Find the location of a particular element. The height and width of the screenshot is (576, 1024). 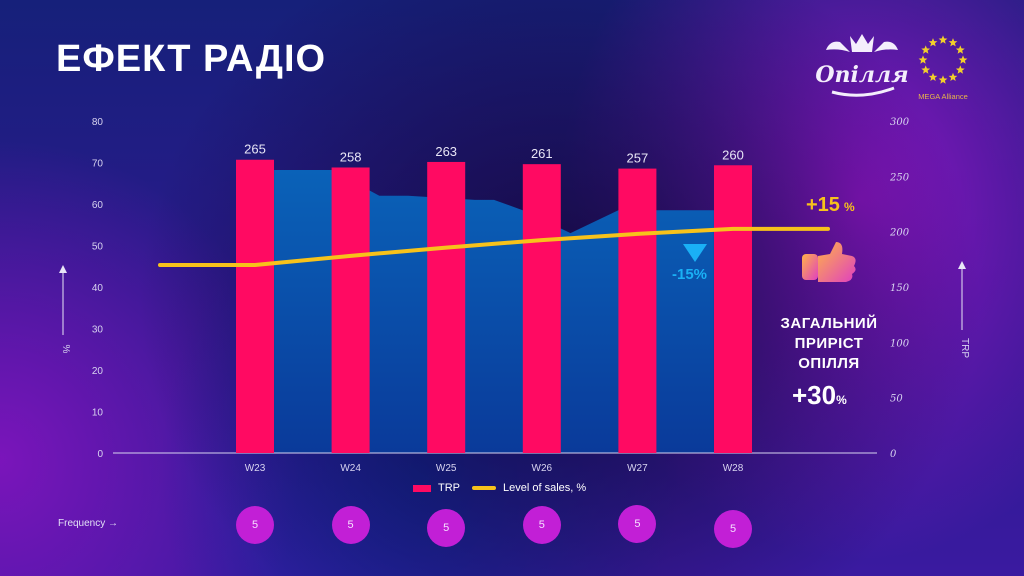

down-triangle-icon is located at coordinates (695, 253).